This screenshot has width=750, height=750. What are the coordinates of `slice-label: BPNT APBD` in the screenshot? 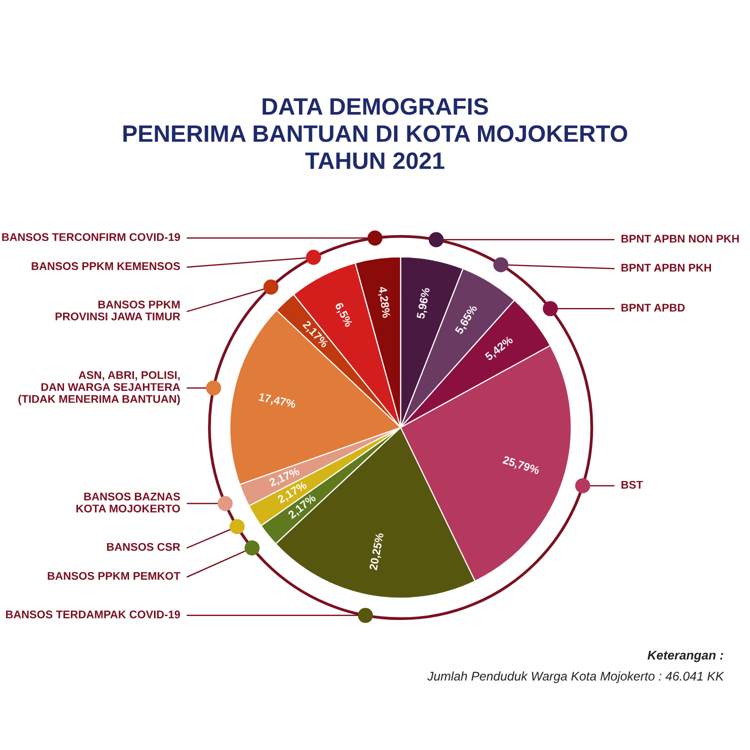 It's located at (653, 308).